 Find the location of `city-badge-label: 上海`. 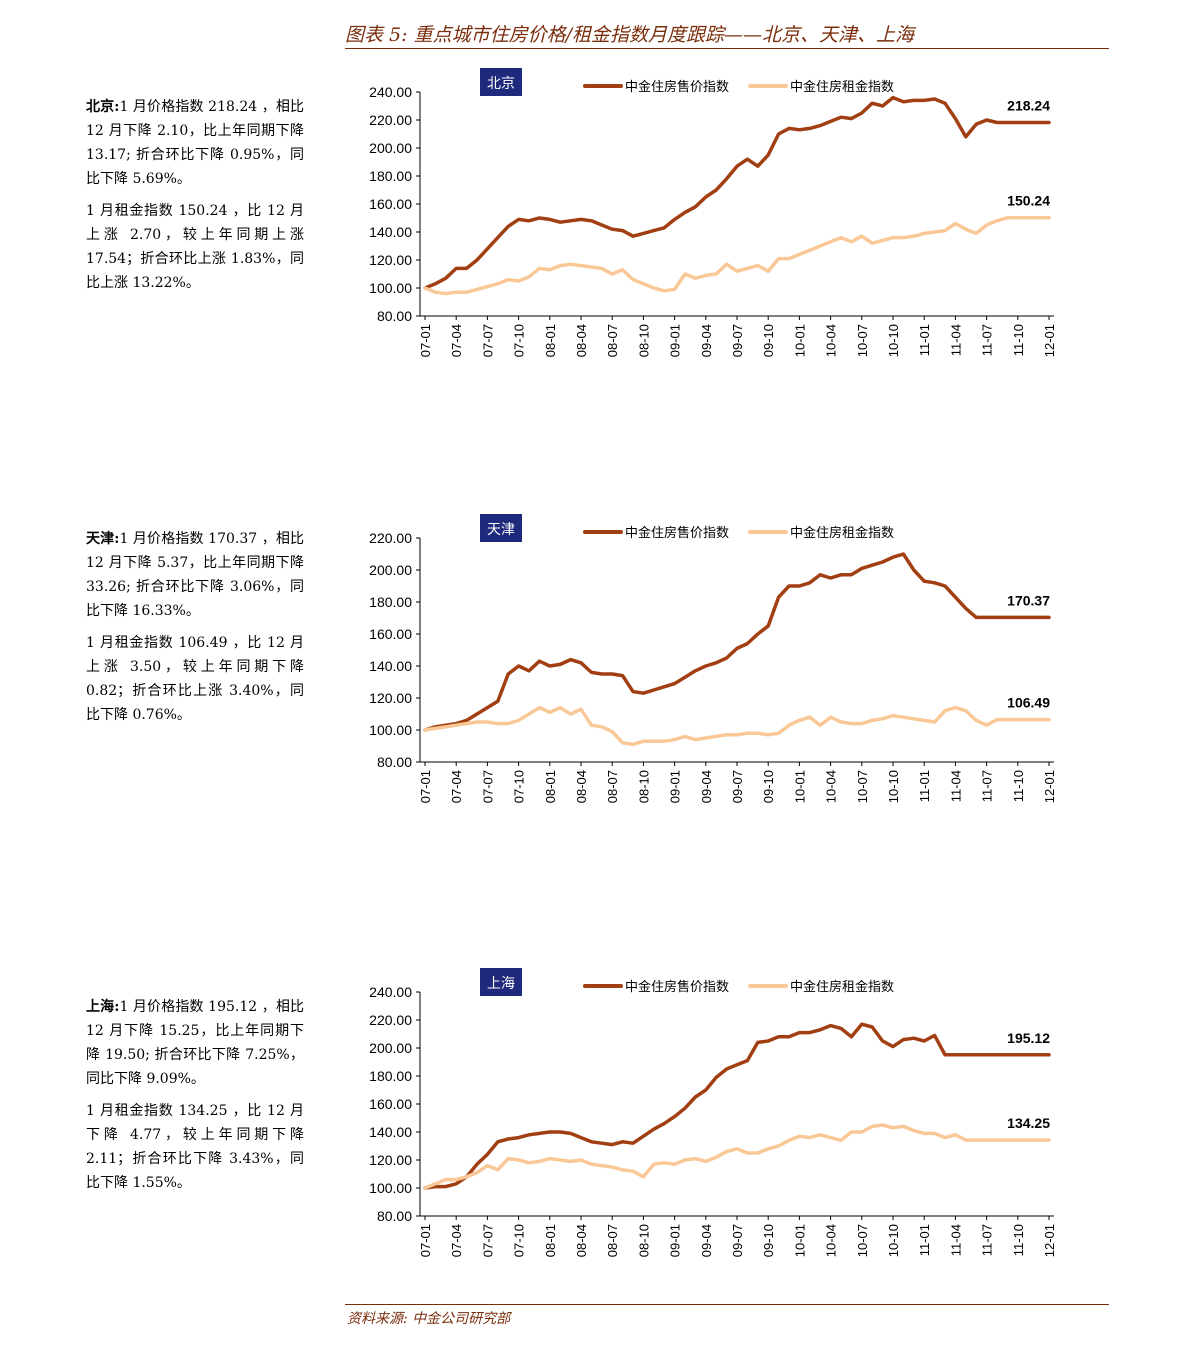

city-badge-label: 上海 is located at coordinates (501, 983).